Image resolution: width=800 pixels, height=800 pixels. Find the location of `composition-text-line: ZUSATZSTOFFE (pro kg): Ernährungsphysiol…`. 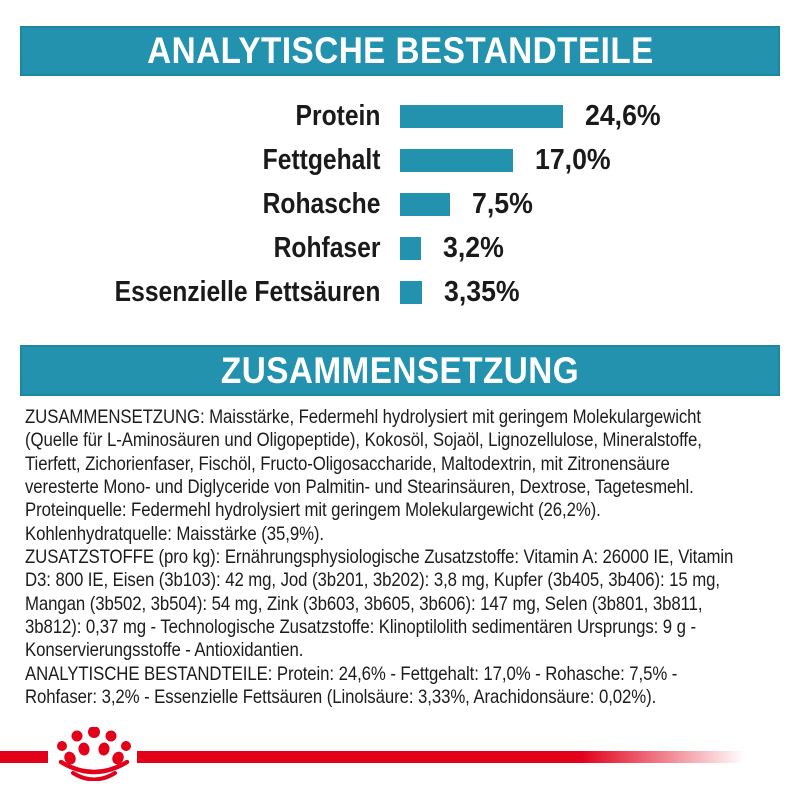

composition-text-line: ZUSATZSTOFFE (pro kg): Ernährungsphysiol… is located at coordinates (379, 557).